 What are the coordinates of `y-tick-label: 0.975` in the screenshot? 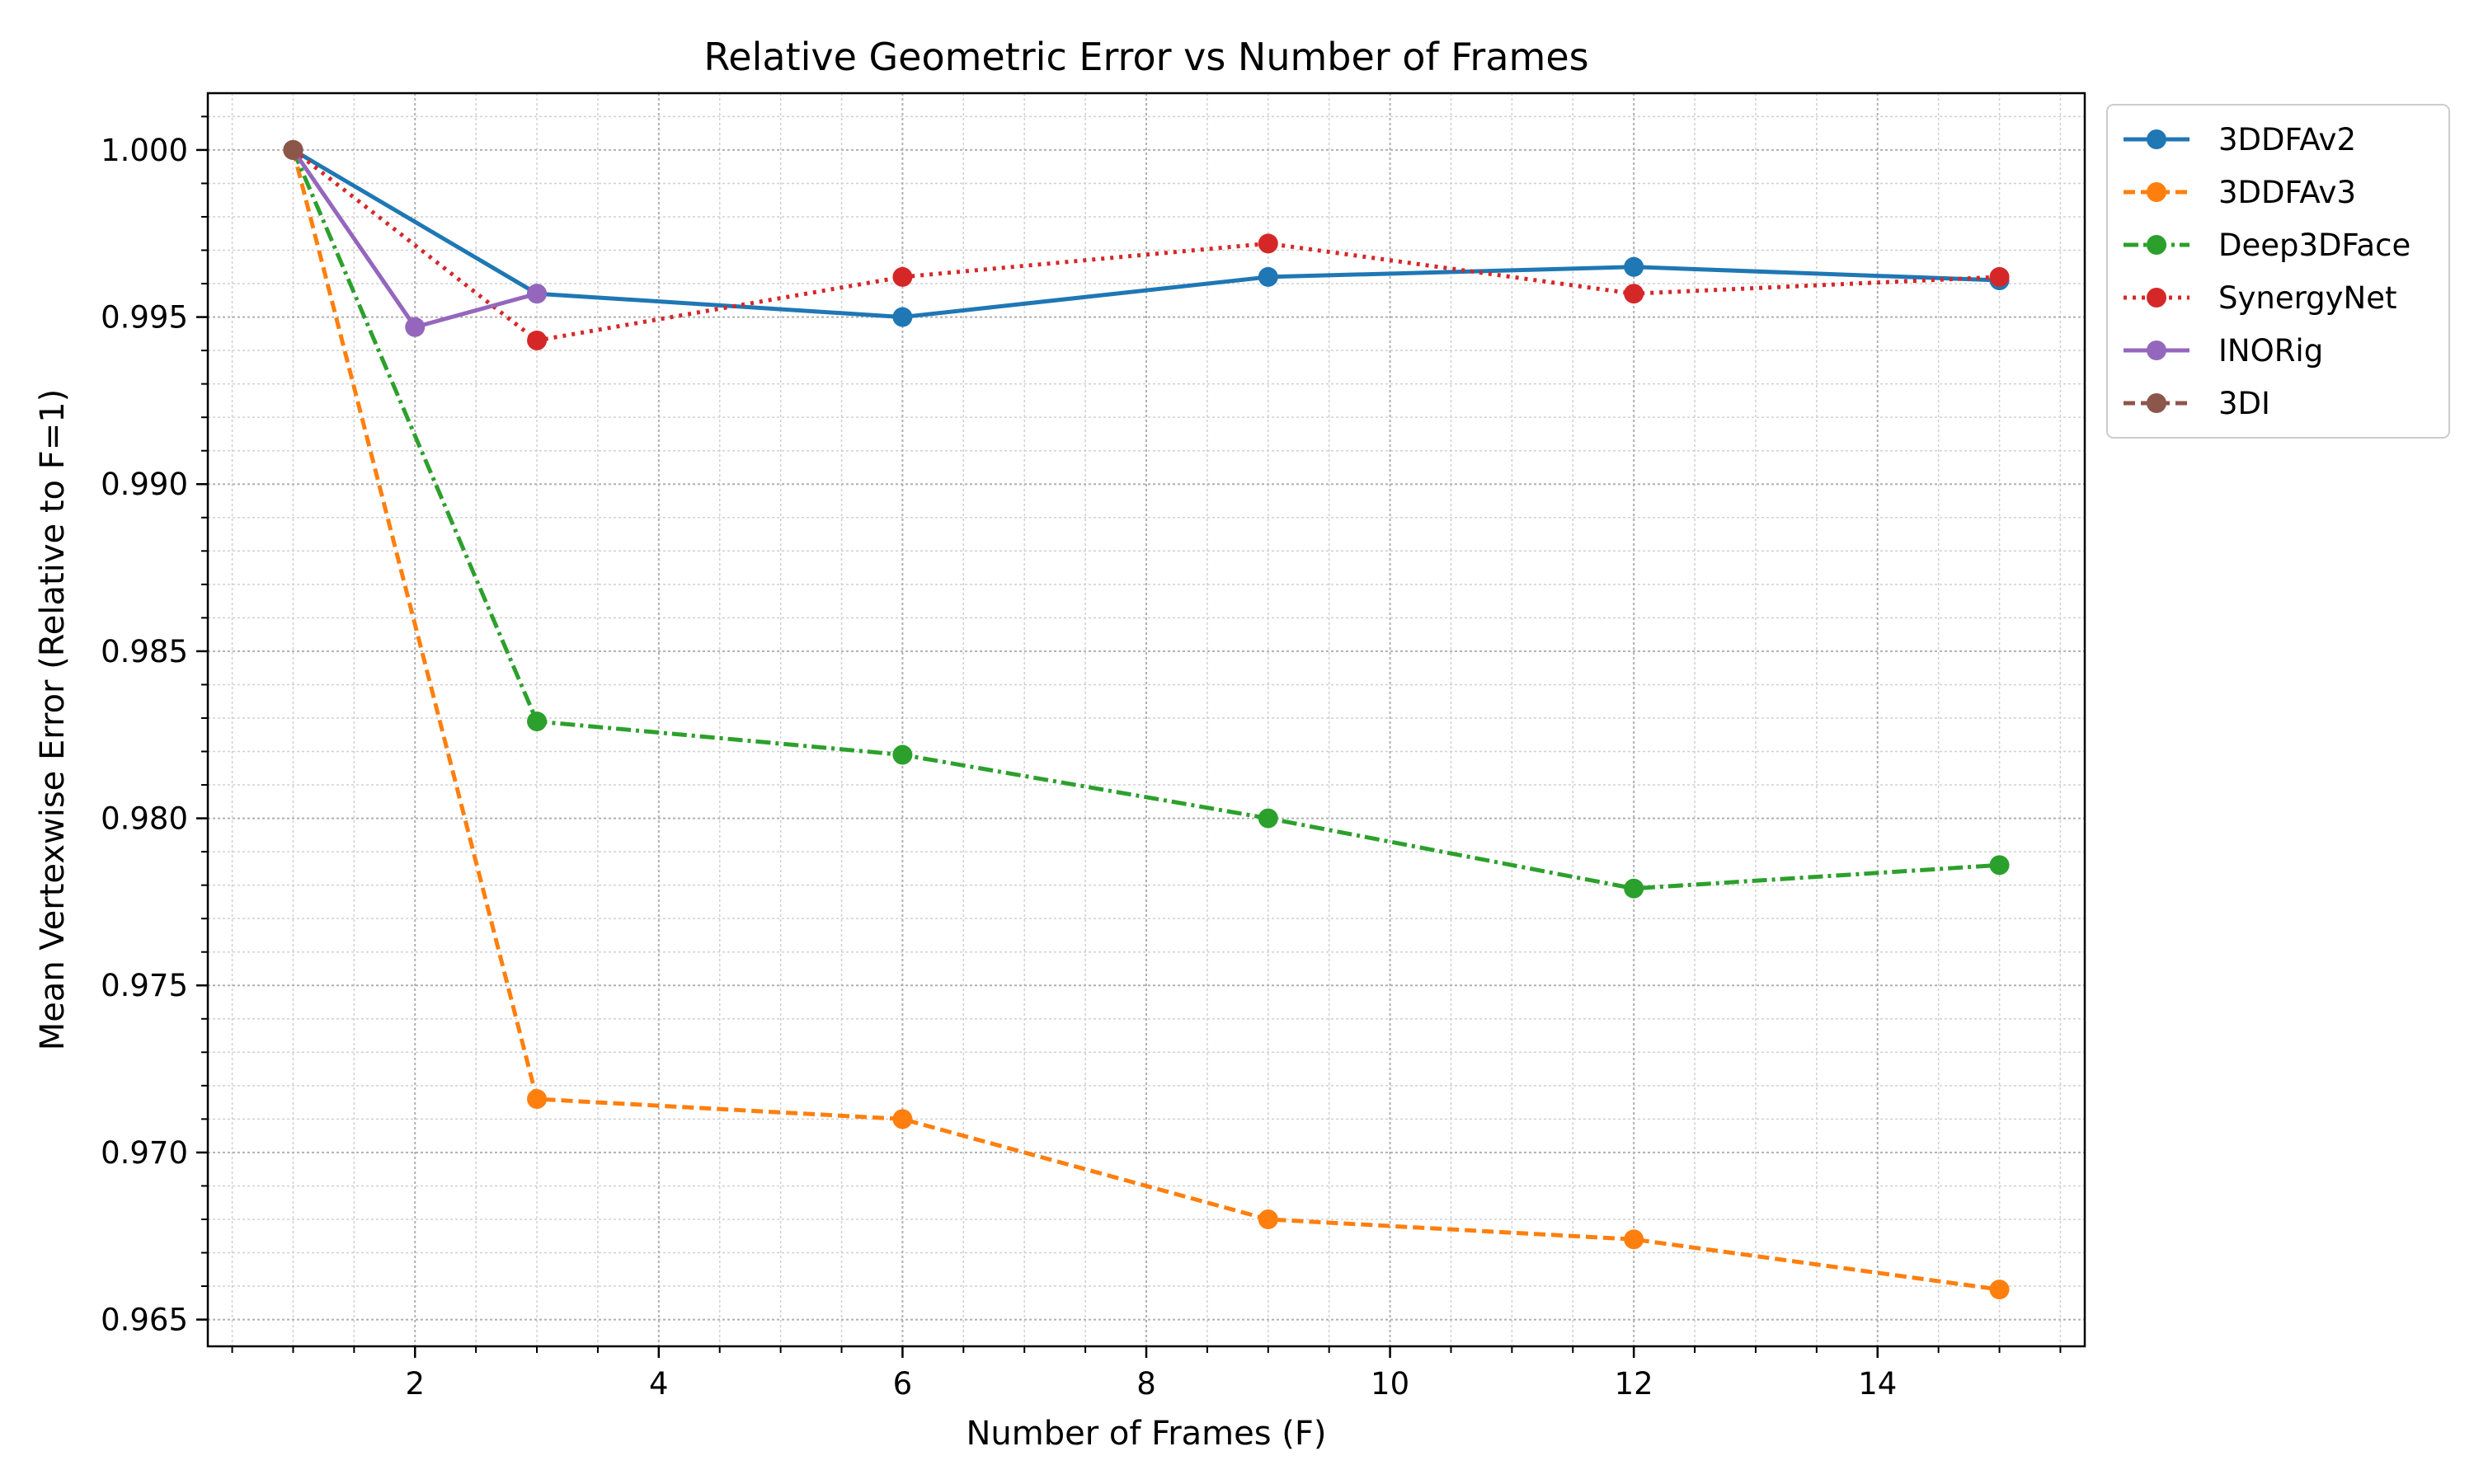 It's located at (144, 986).